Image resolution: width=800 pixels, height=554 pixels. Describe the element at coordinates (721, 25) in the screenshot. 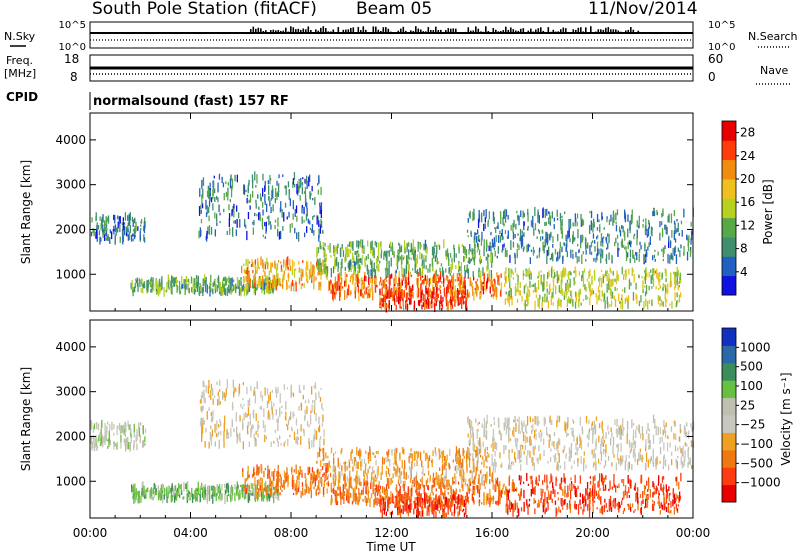

I see `noise-tick-top-right: 10^5` at that location.